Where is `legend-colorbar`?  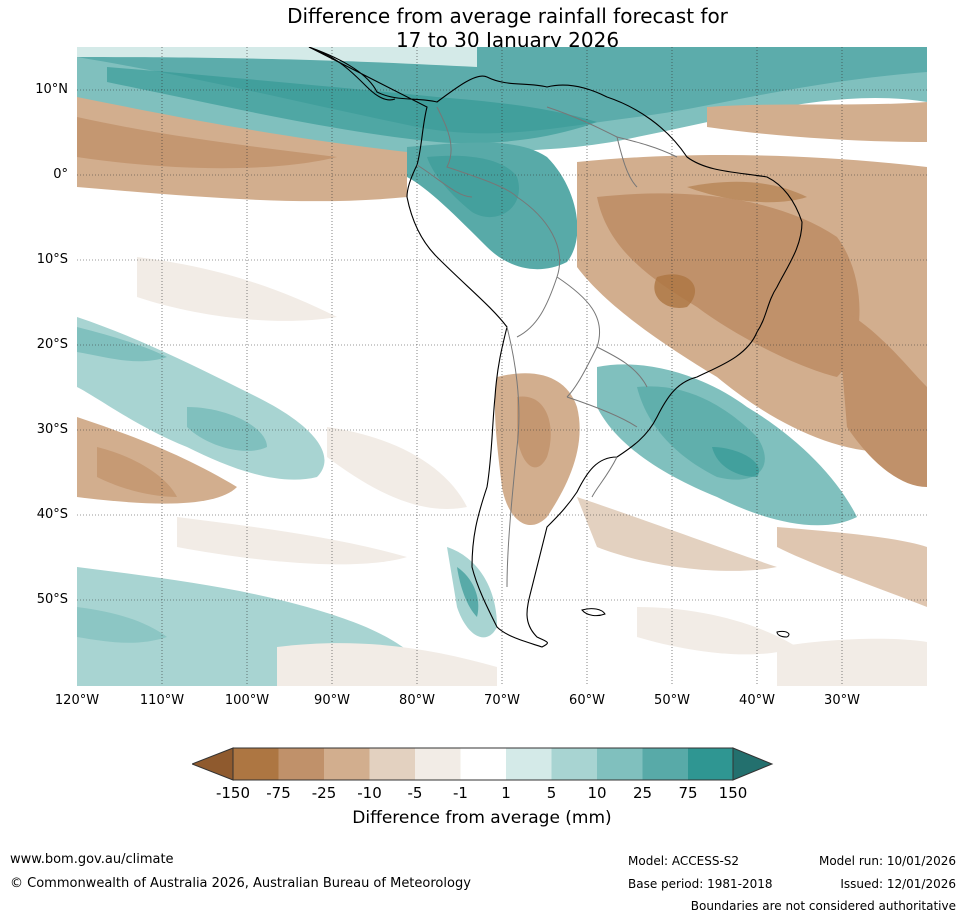
legend-colorbar is located at coordinates (483, 764).